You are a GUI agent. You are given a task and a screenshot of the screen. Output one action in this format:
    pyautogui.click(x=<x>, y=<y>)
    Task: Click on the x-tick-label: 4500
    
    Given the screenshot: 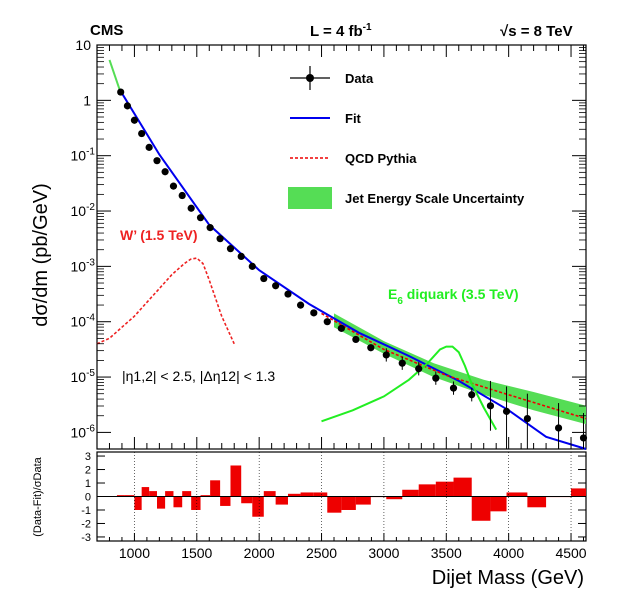 What is the action you would take?
    pyautogui.click(x=570, y=553)
    